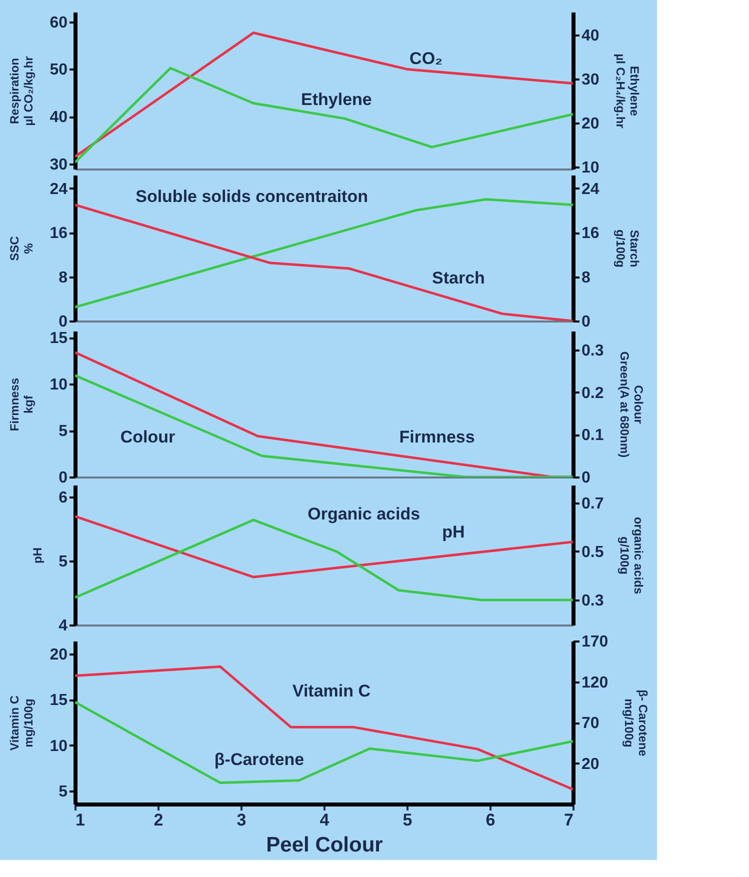 The height and width of the screenshot is (877, 749). I want to click on y-axis-title: SSC %, so click(22, 248).